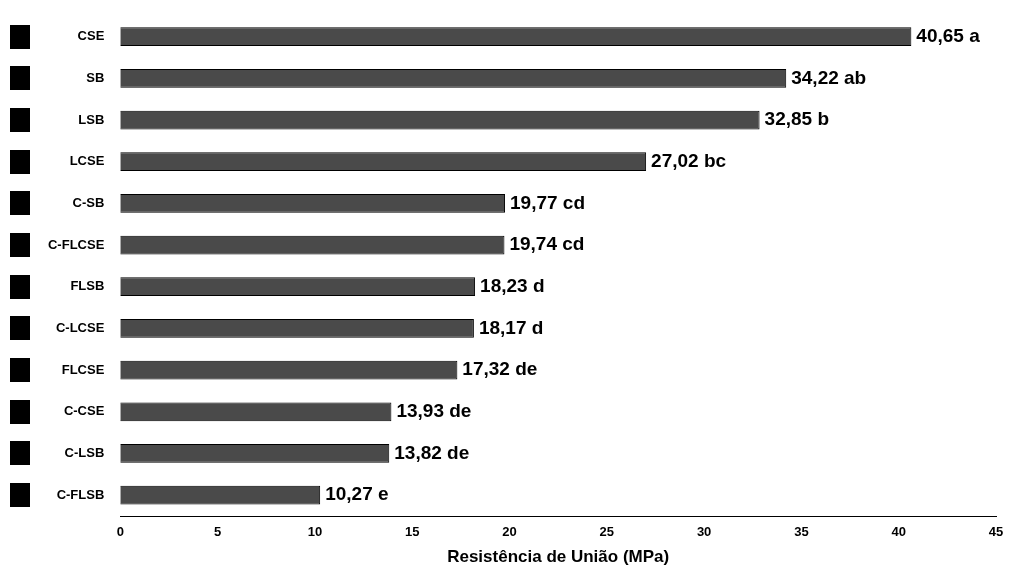 The image size is (1016, 580). Describe the element at coordinates (80, 327) in the screenshot. I see `y-tick-label: C-LCSE` at that location.